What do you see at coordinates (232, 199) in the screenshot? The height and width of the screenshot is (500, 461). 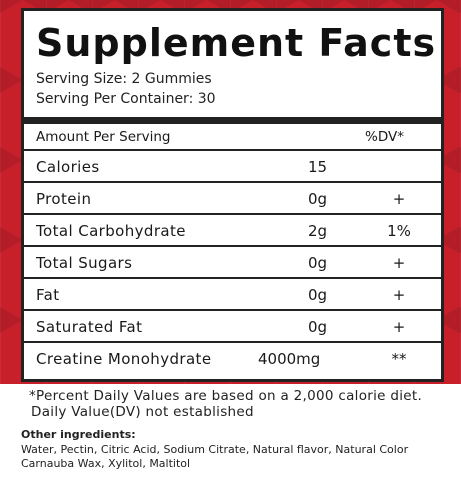 I see `nutrient-row-protein: Protein 0g +` at bounding box center [232, 199].